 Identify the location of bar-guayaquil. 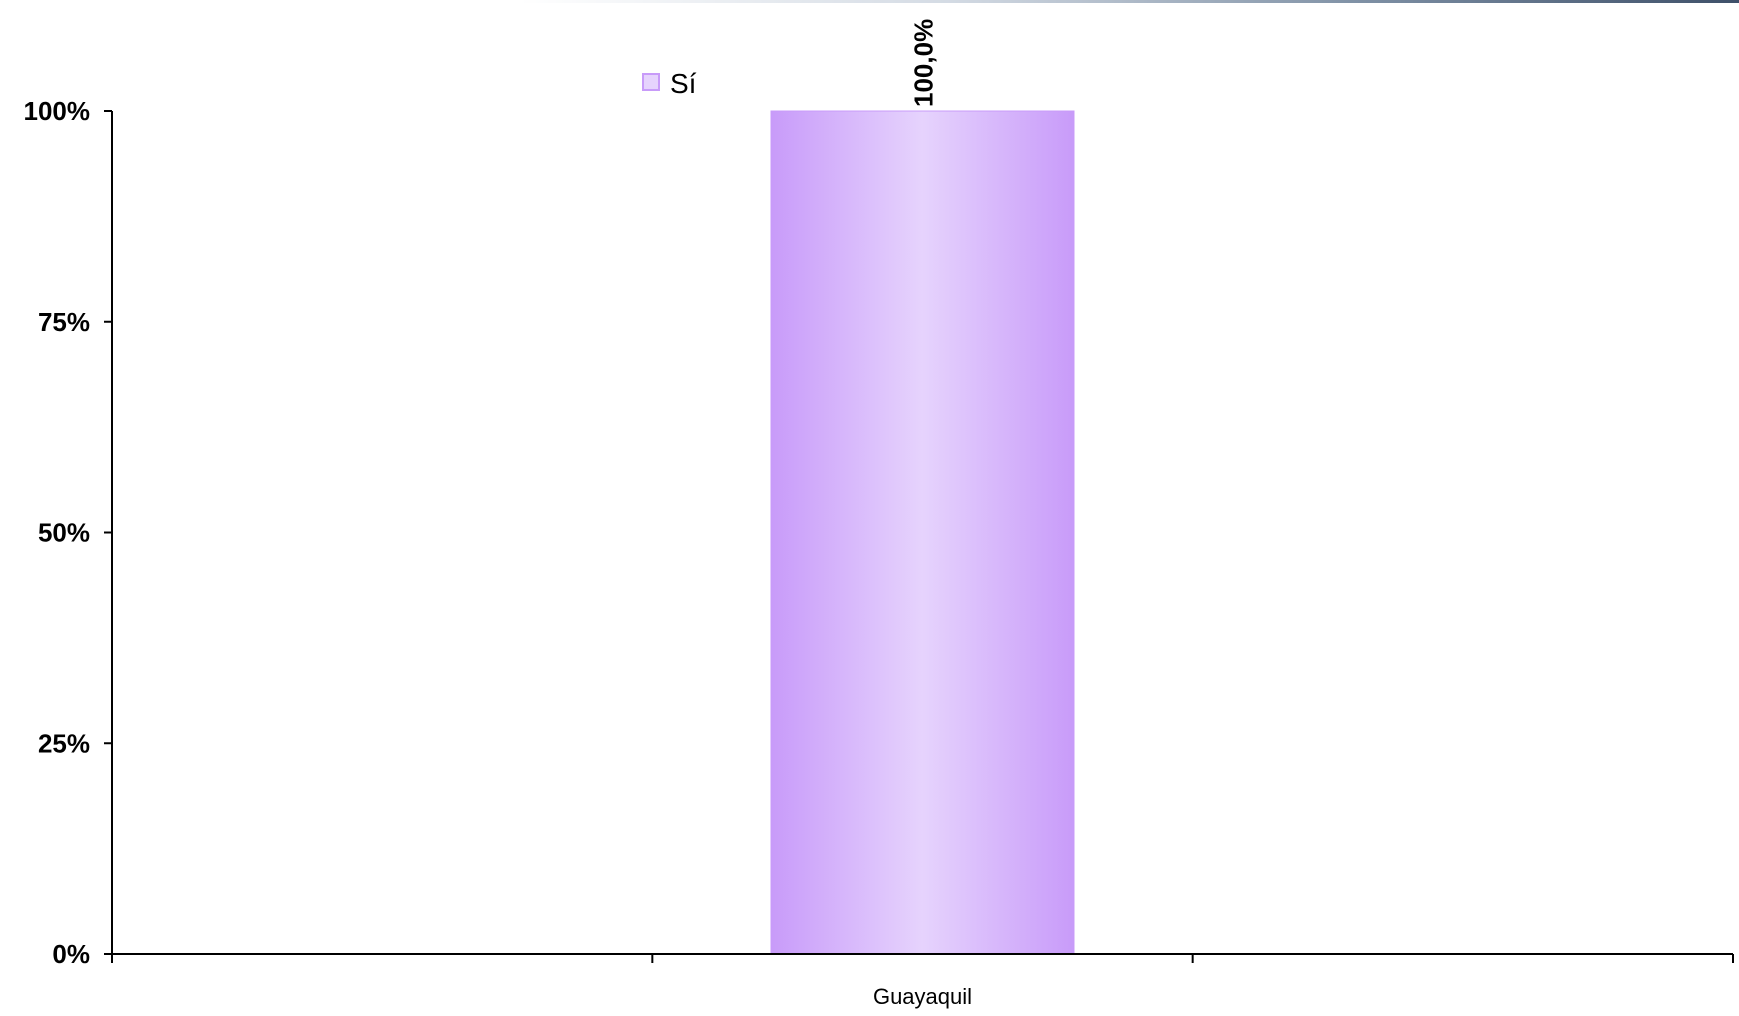
(922, 532).